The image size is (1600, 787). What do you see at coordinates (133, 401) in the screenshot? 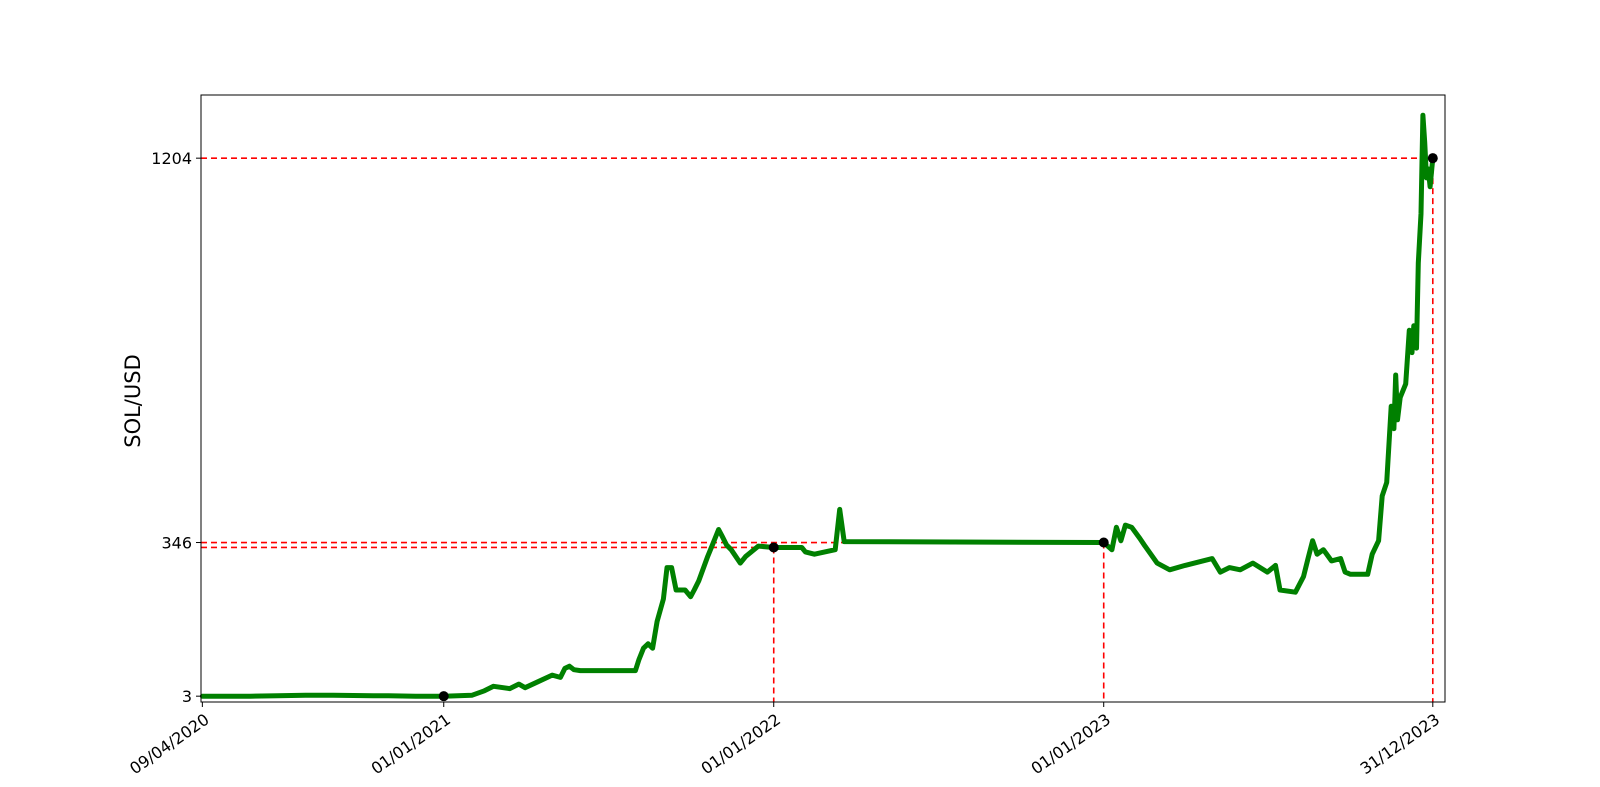
I see `y-axis-title: SOL/USD` at bounding box center [133, 401].